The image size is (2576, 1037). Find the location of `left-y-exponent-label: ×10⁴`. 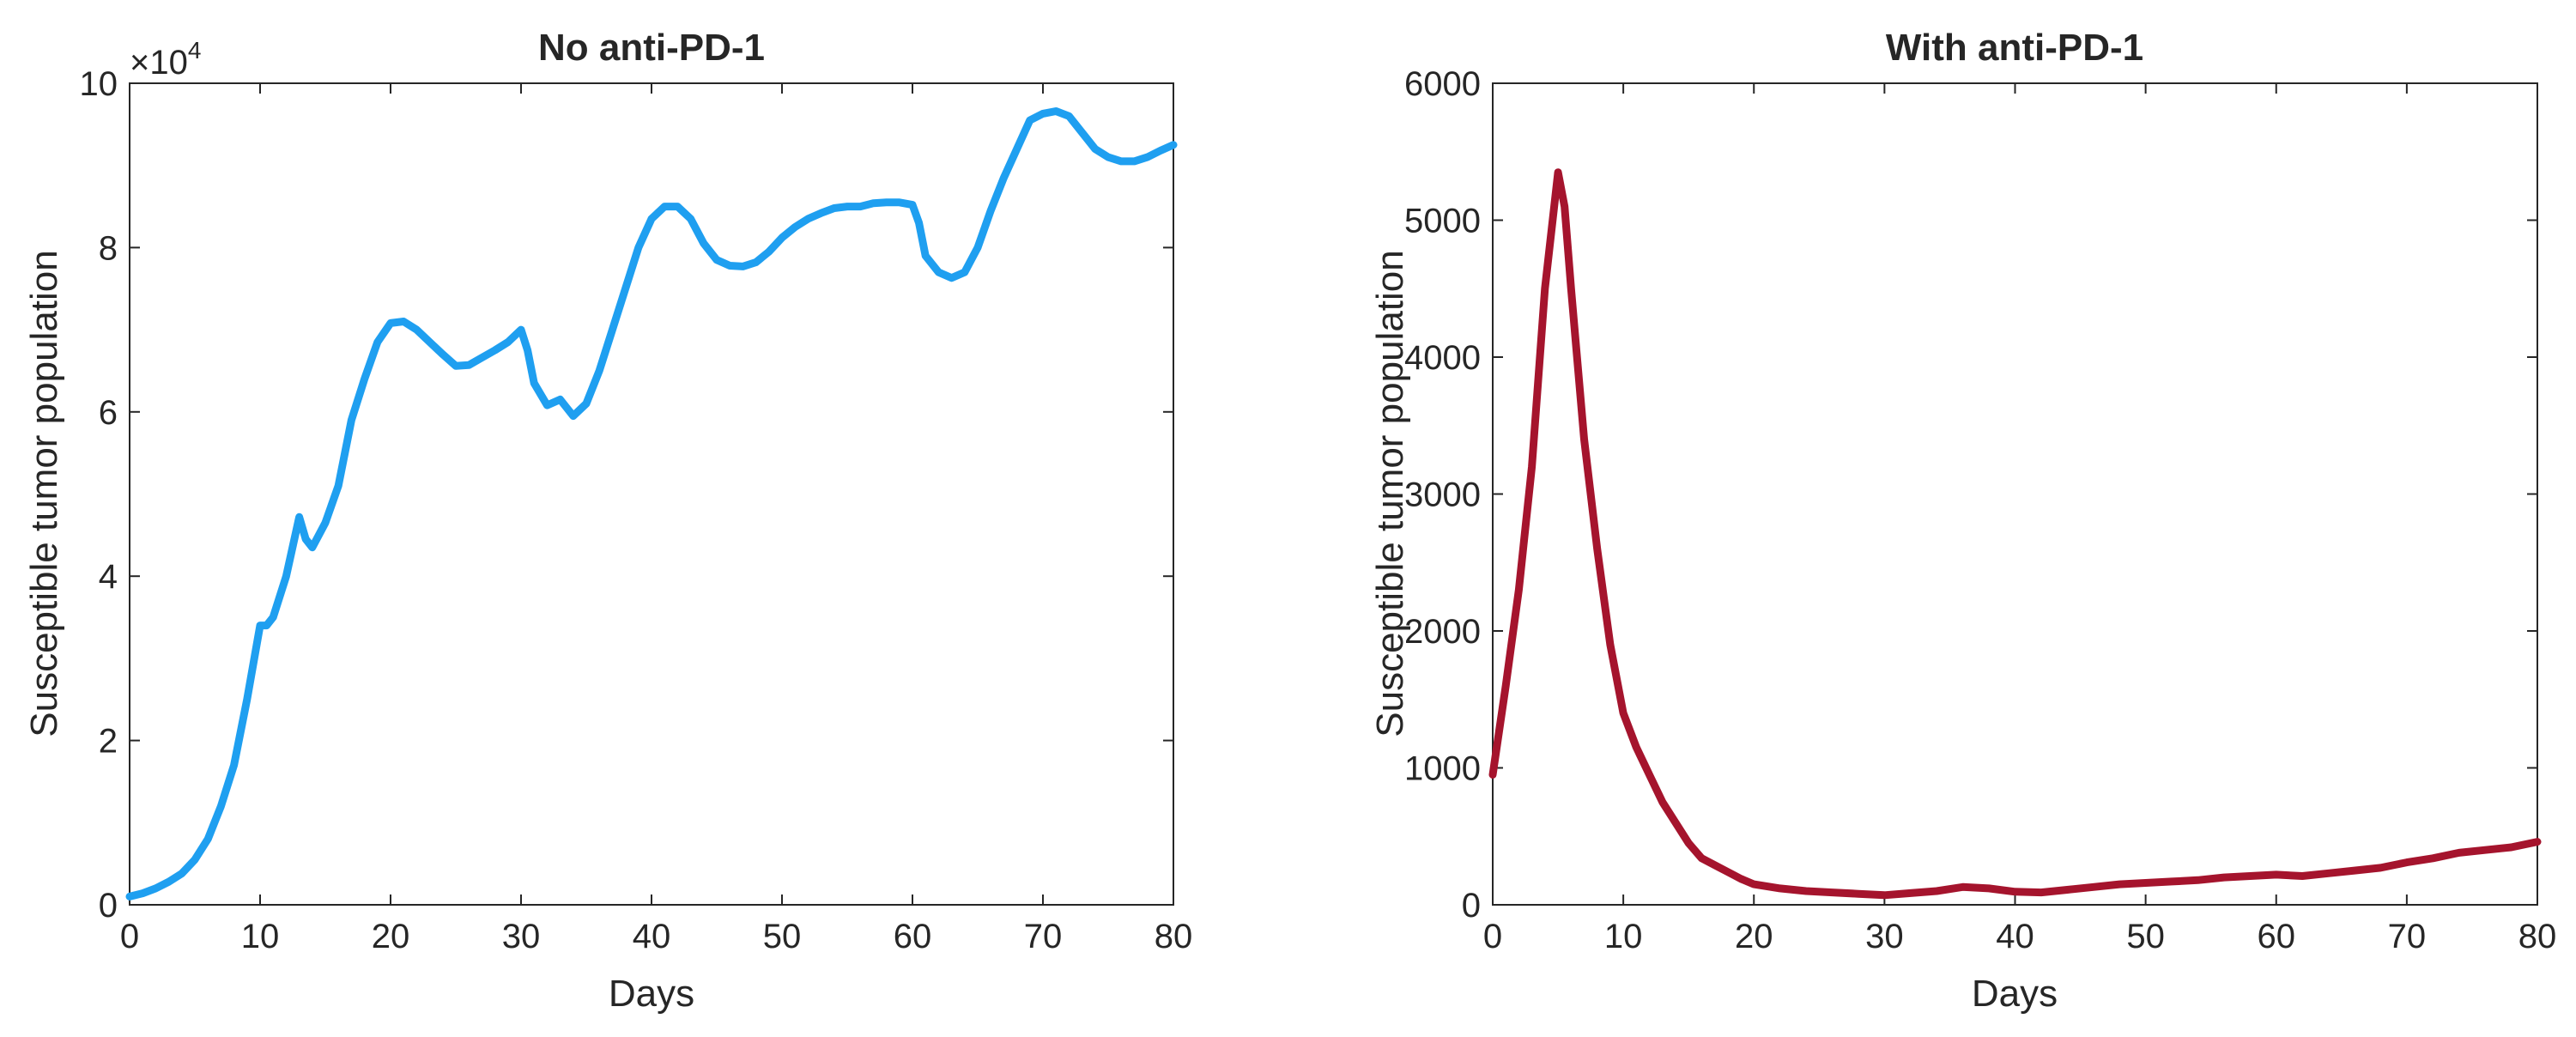

left-y-exponent-label: ×10⁴ is located at coordinates (165, 59).